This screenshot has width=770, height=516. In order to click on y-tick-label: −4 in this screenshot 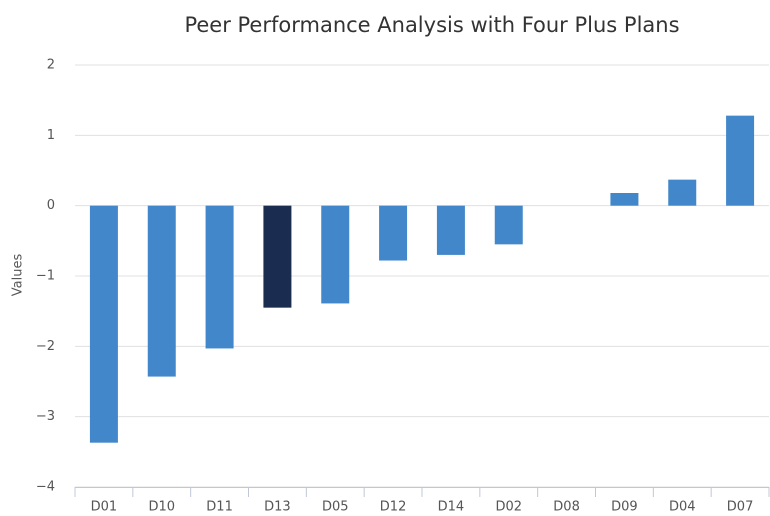, I will do `click(45, 487)`.